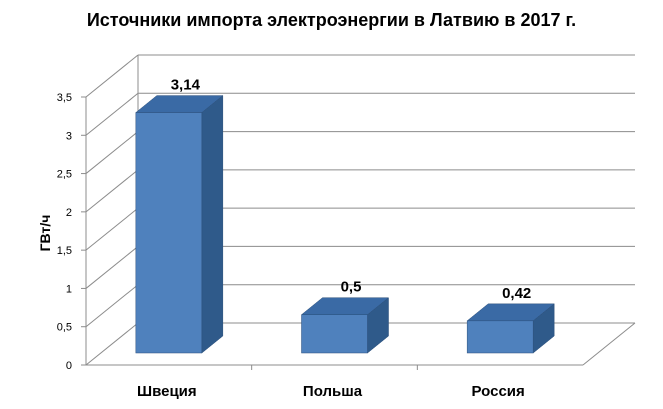 The height and width of the screenshot is (409, 663). I want to click on floor-right-edge, so click(609, 344).